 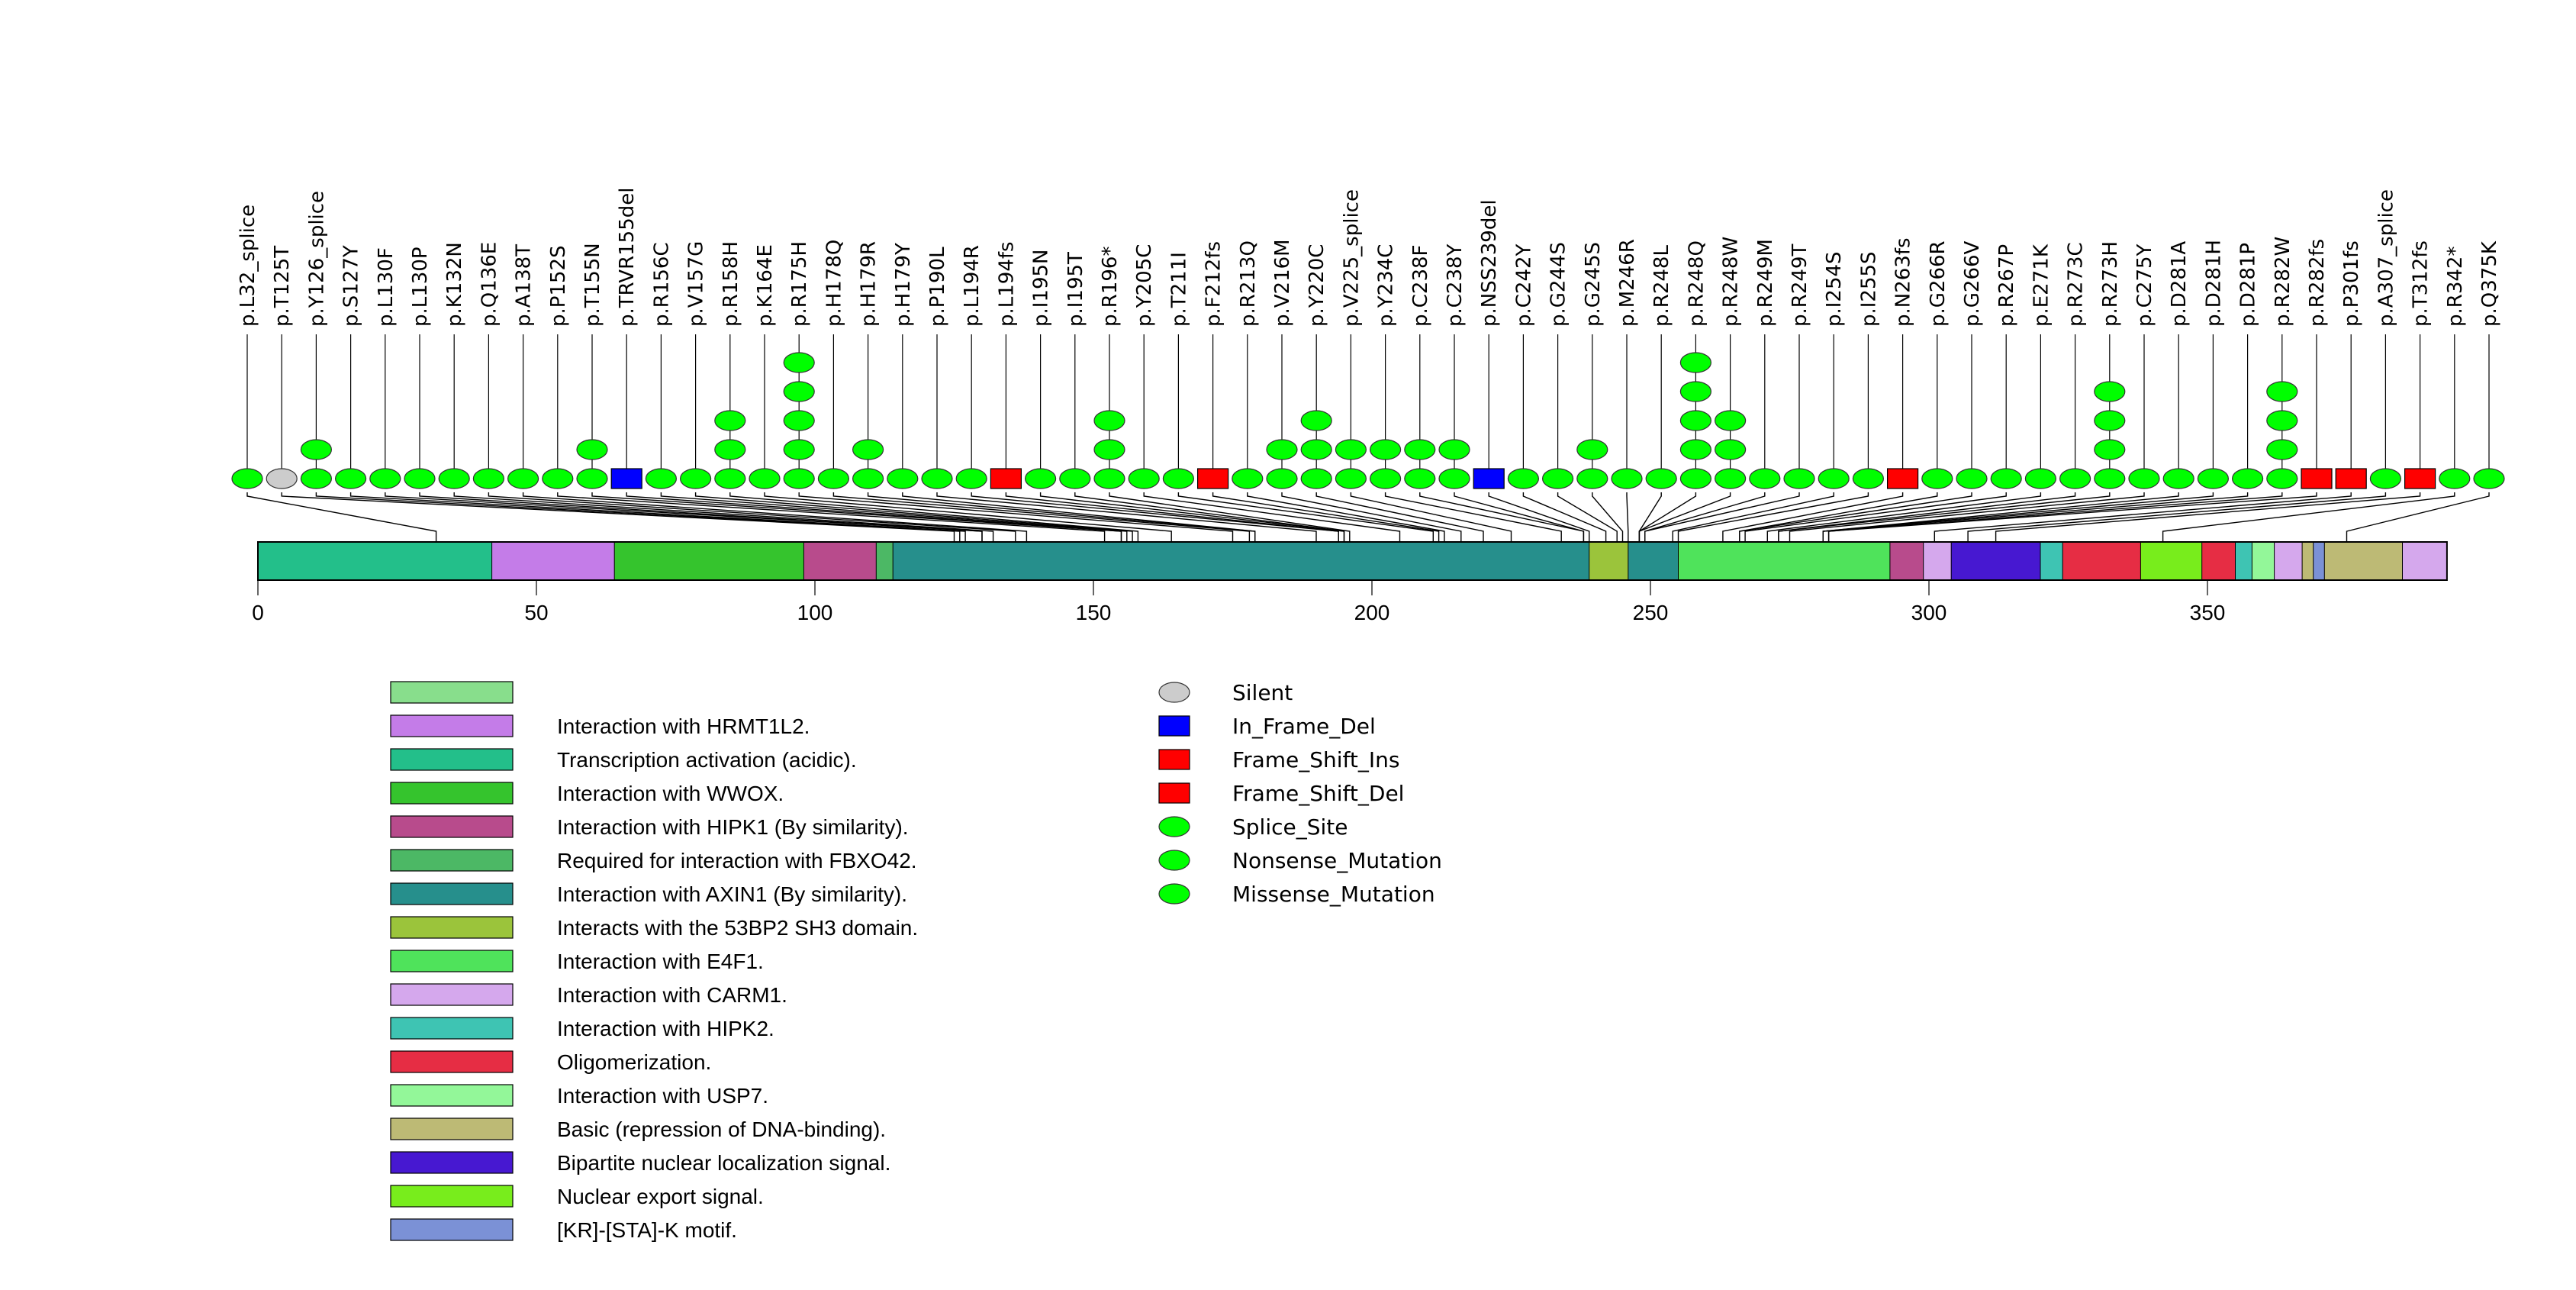 I want to click on mutation-label: p.D281H, so click(x=2213, y=283).